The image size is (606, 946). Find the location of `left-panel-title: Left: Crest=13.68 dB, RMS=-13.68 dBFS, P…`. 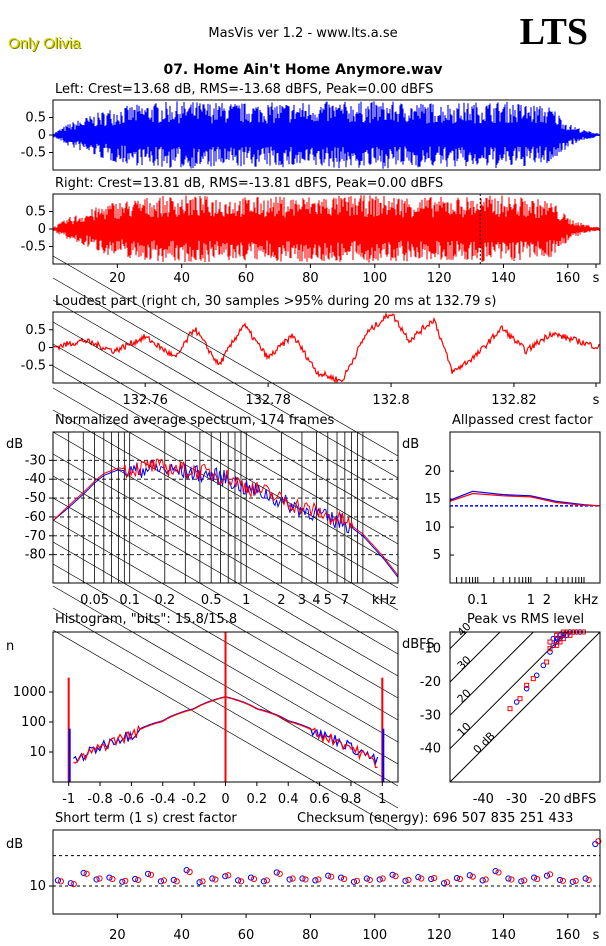

left-panel-title: Left: Crest=13.68 dB, RMS=-13.68 dBFS, P… is located at coordinates (244, 89).